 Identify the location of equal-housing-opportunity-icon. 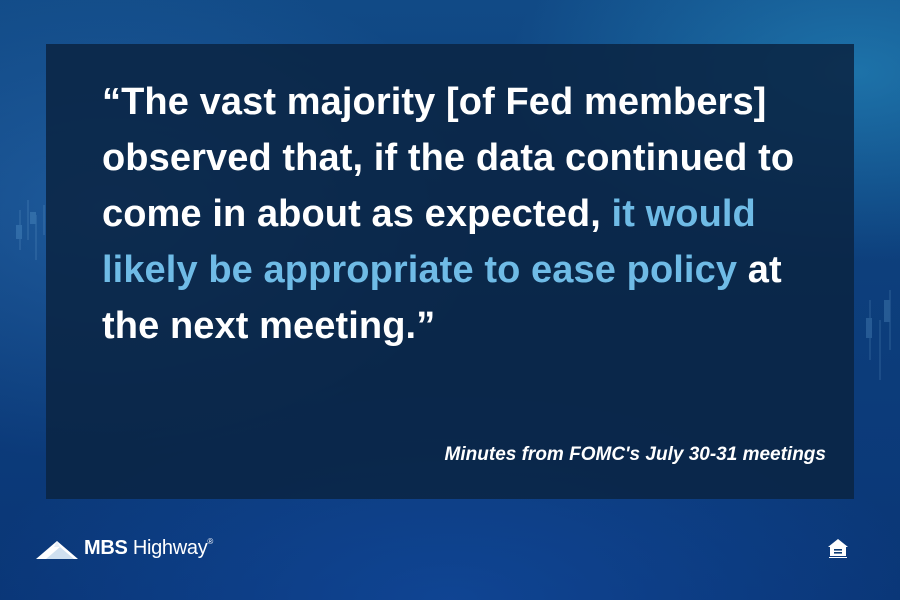
(838, 548).